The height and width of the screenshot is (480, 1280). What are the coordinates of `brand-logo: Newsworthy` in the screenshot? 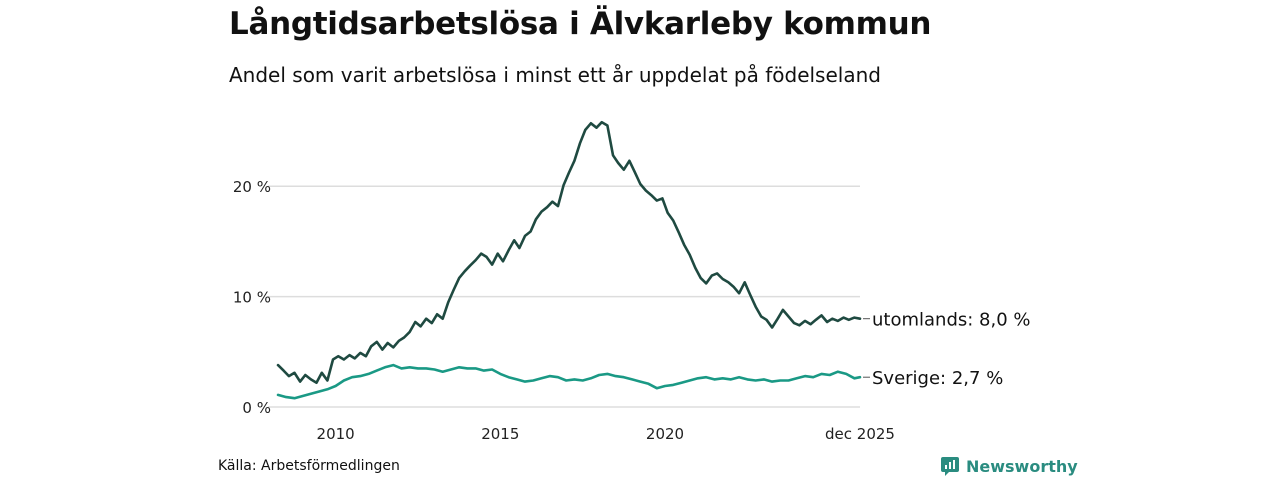 It's located at (1009, 466).